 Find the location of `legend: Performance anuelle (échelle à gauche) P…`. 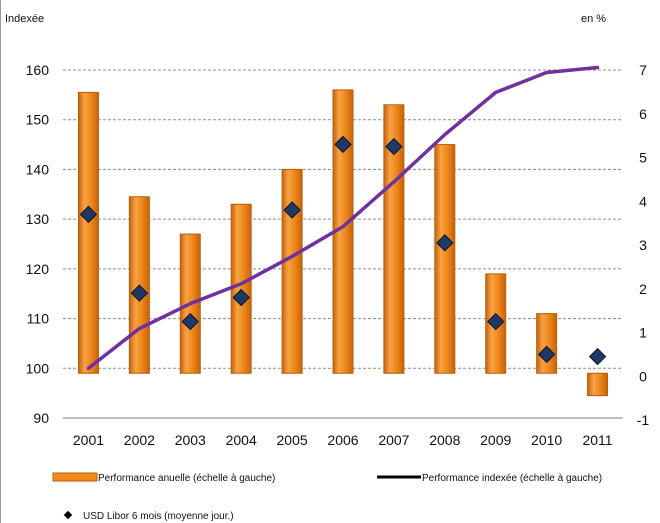

legend: Performance anuelle (échelle à gauche) P… is located at coordinates (327, 497).